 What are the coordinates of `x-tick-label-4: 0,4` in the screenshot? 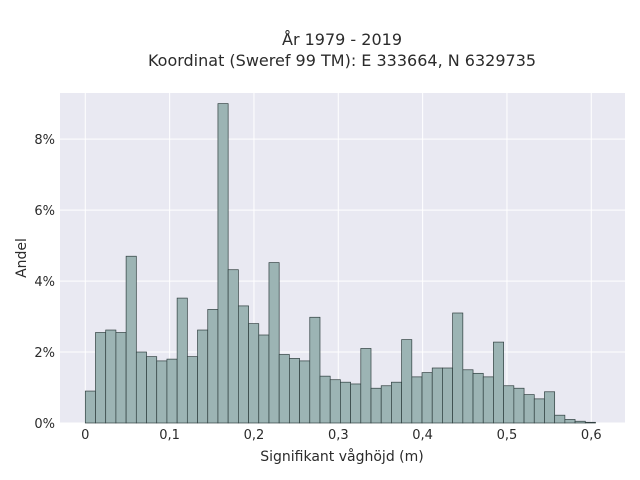 It's located at (422, 435).